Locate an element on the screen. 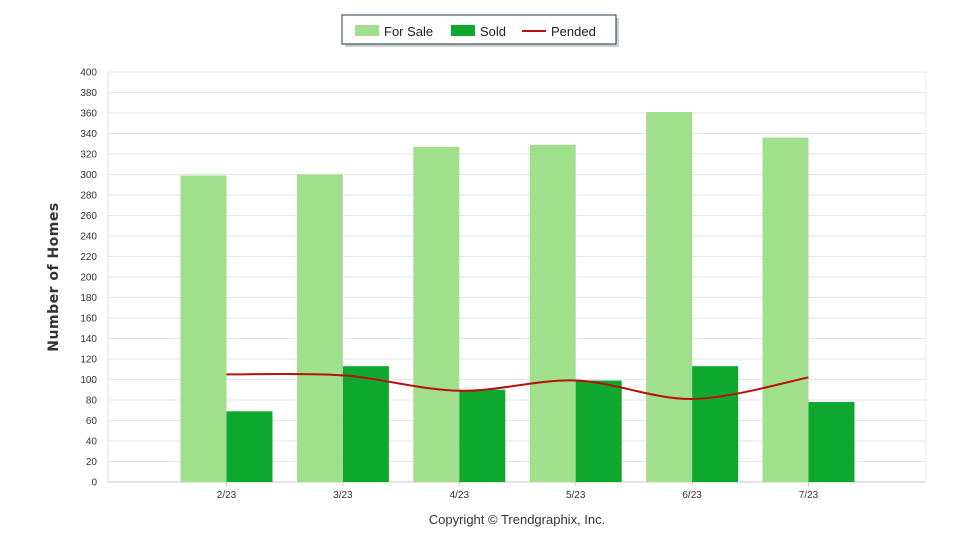 The height and width of the screenshot is (550, 960). y-tick-label: 360 is located at coordinates (88, 114).